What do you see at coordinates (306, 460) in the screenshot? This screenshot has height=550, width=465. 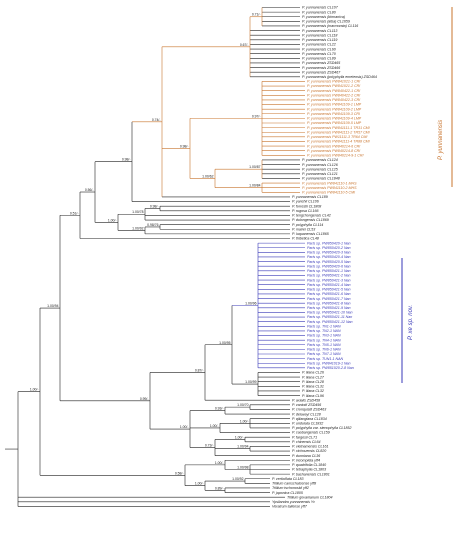 I see `tip-label: P. incompleta yff4` at bounding box center [306, 460].